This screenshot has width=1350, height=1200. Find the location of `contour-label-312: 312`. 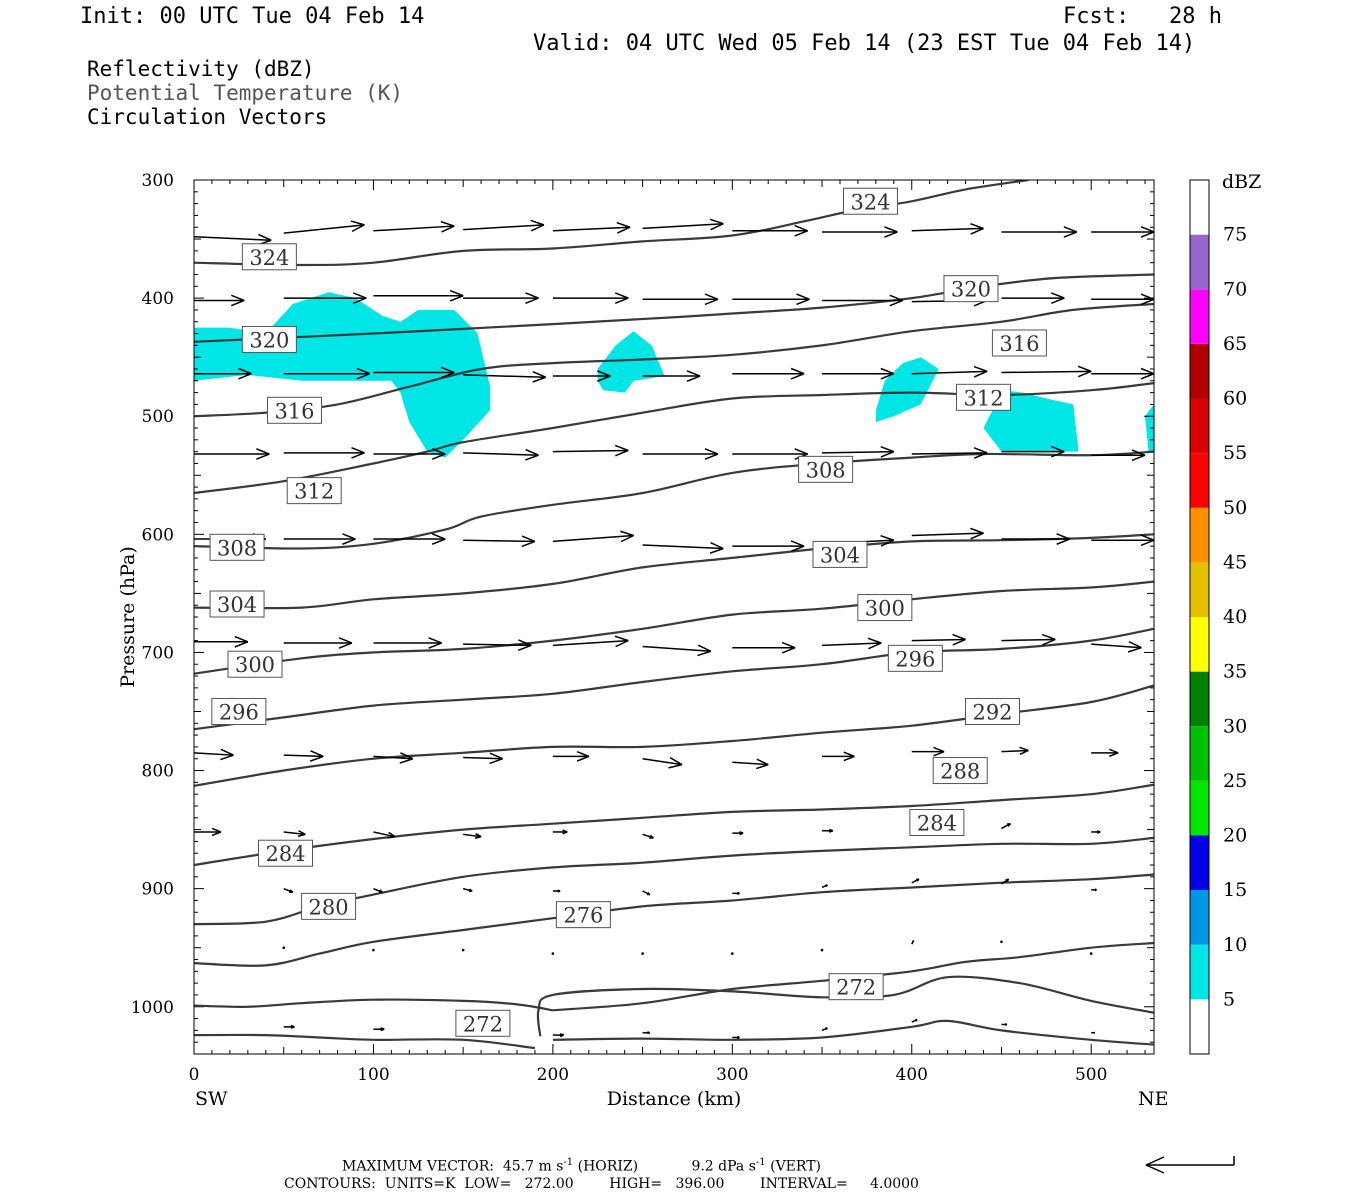

contour-label-312: 312 is located at coordinates (314, 492).